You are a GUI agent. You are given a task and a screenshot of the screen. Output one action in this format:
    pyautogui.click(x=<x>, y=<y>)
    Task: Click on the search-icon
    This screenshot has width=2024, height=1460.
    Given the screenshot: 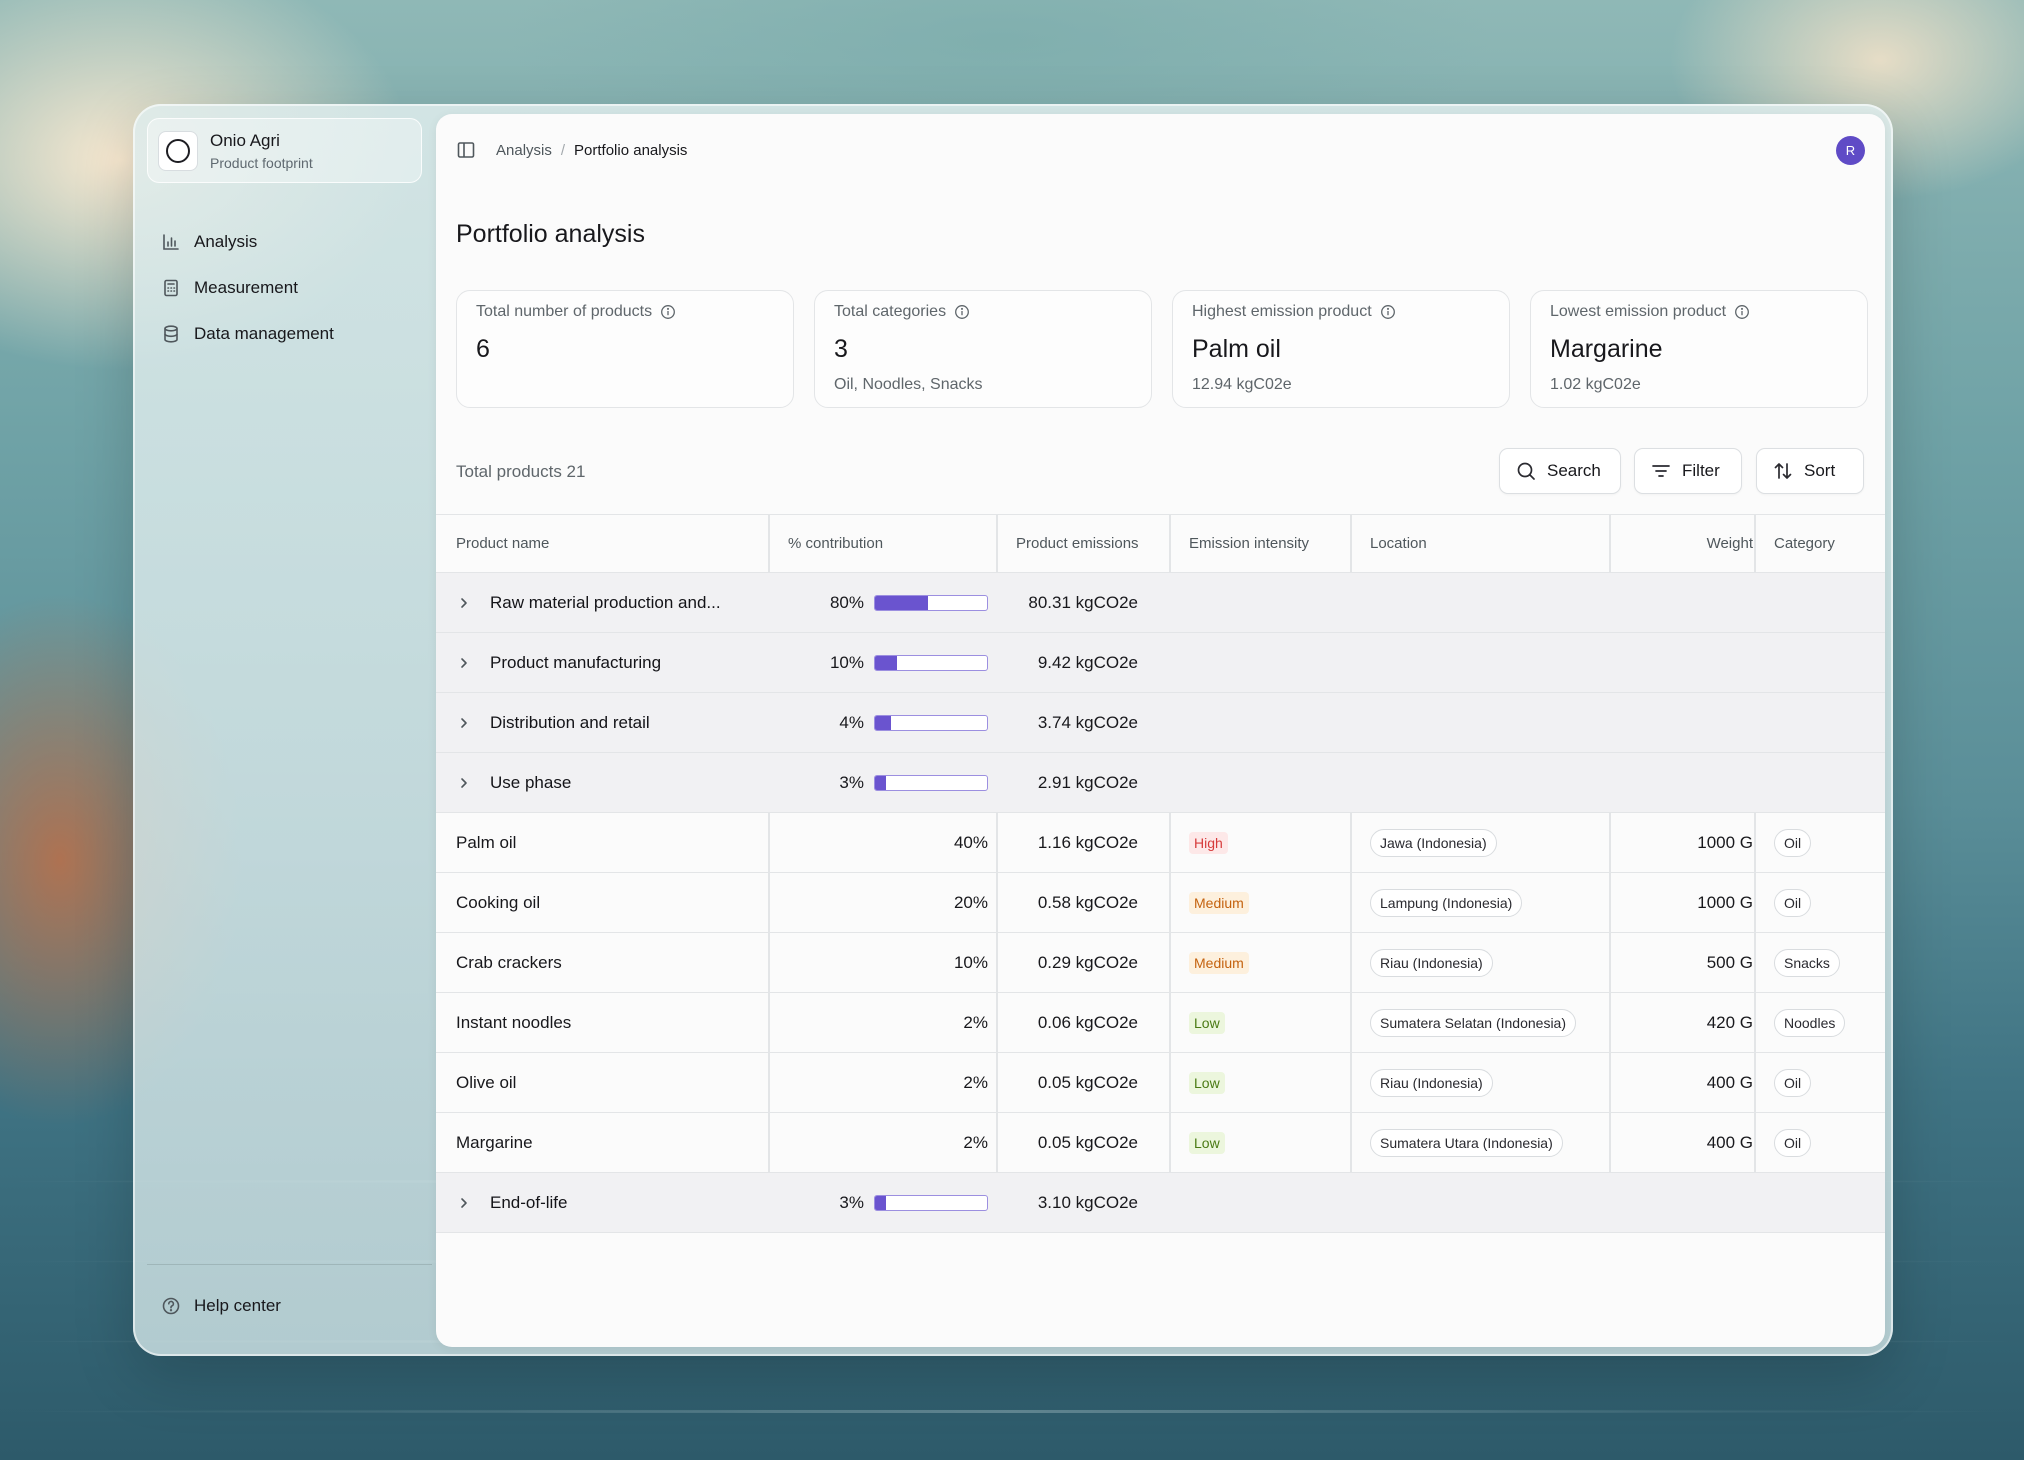 What is the action you would take?
    pyautogui.click(x=1526, y=471)
    